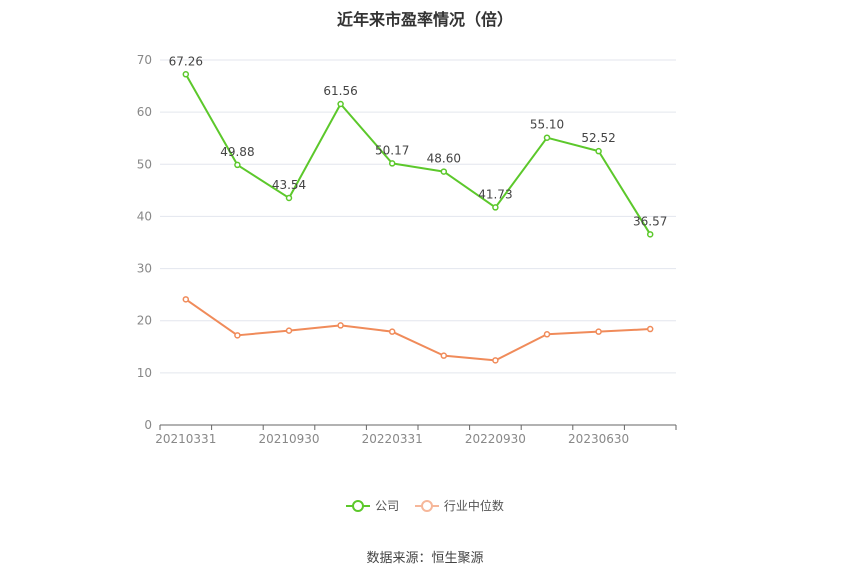  I want to click on y-tick-label: 0, so click(148, 425).